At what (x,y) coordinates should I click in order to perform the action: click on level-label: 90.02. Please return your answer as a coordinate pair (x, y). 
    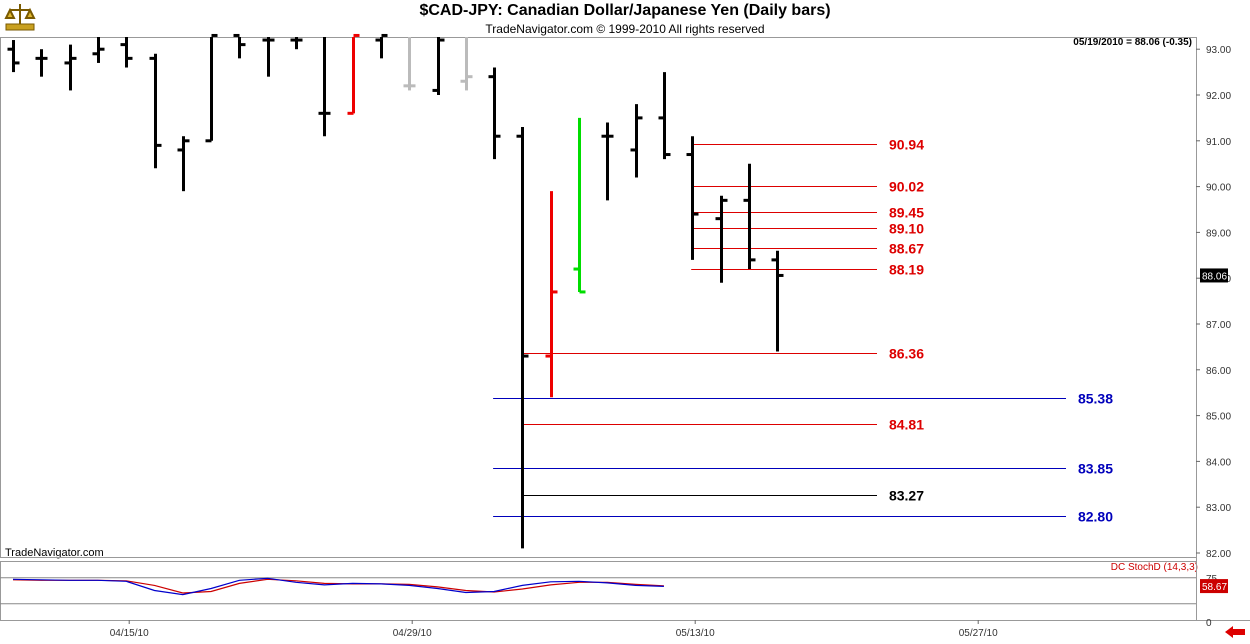
    Looking at the image, I should click on (906, 187).